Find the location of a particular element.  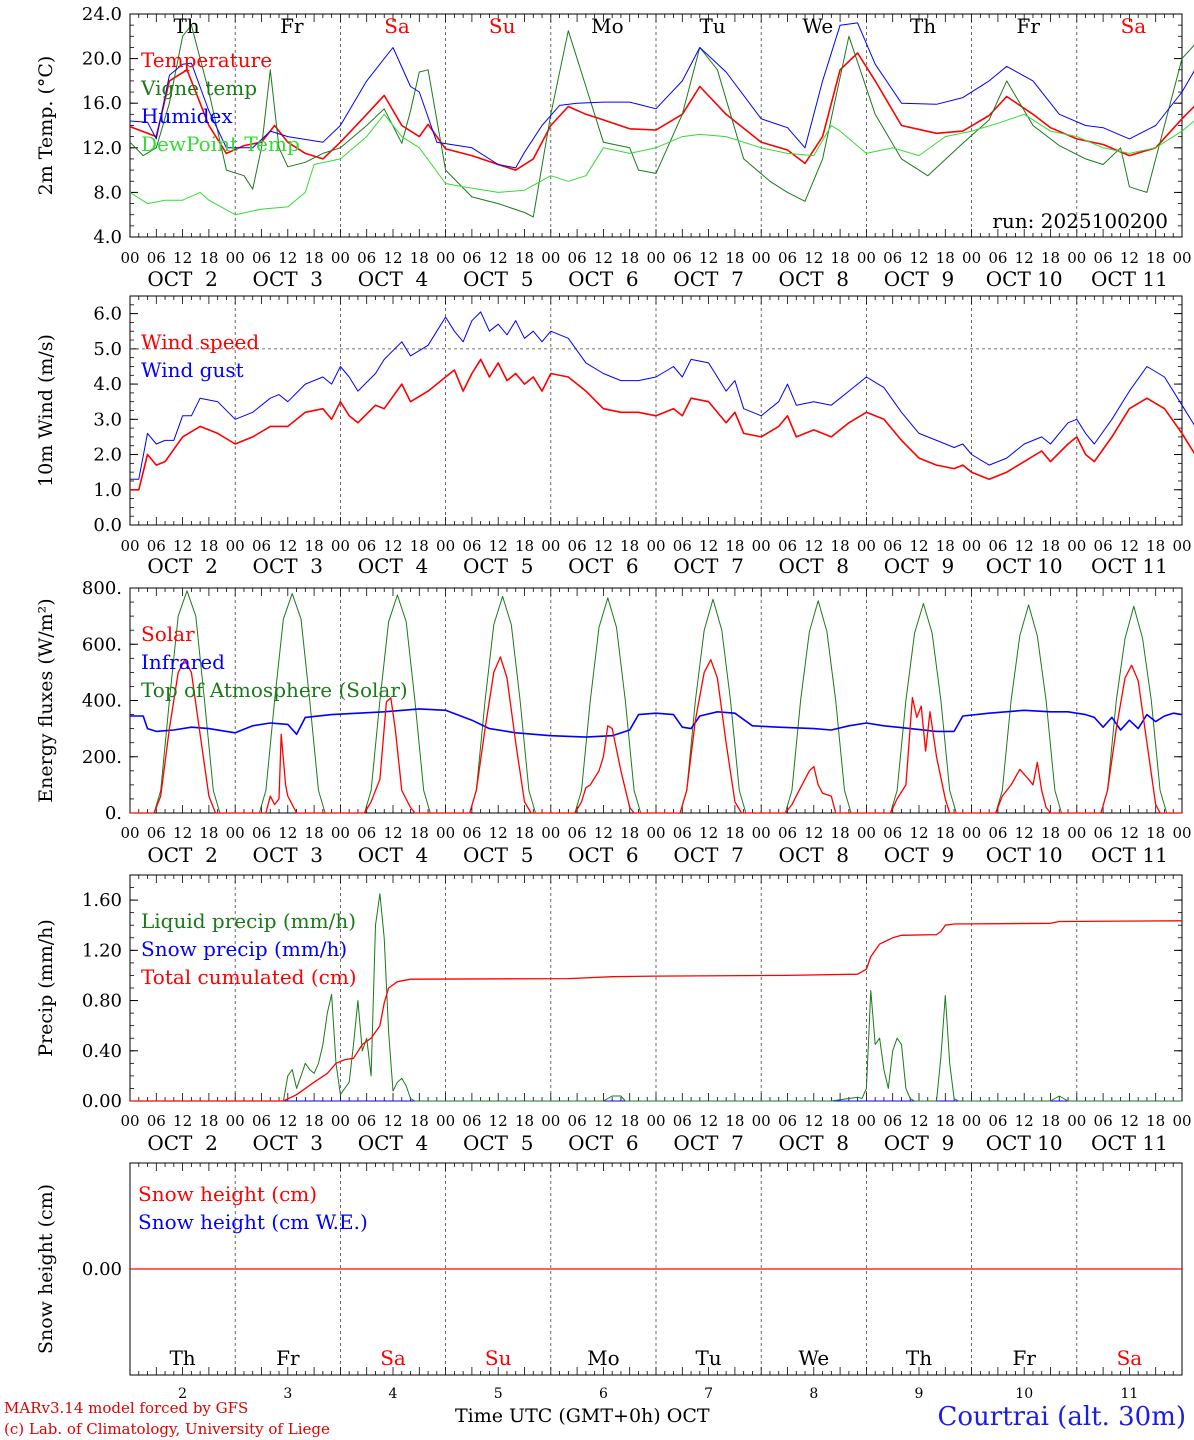

date-label: OCT 9 is located at coordinates (919, 279).